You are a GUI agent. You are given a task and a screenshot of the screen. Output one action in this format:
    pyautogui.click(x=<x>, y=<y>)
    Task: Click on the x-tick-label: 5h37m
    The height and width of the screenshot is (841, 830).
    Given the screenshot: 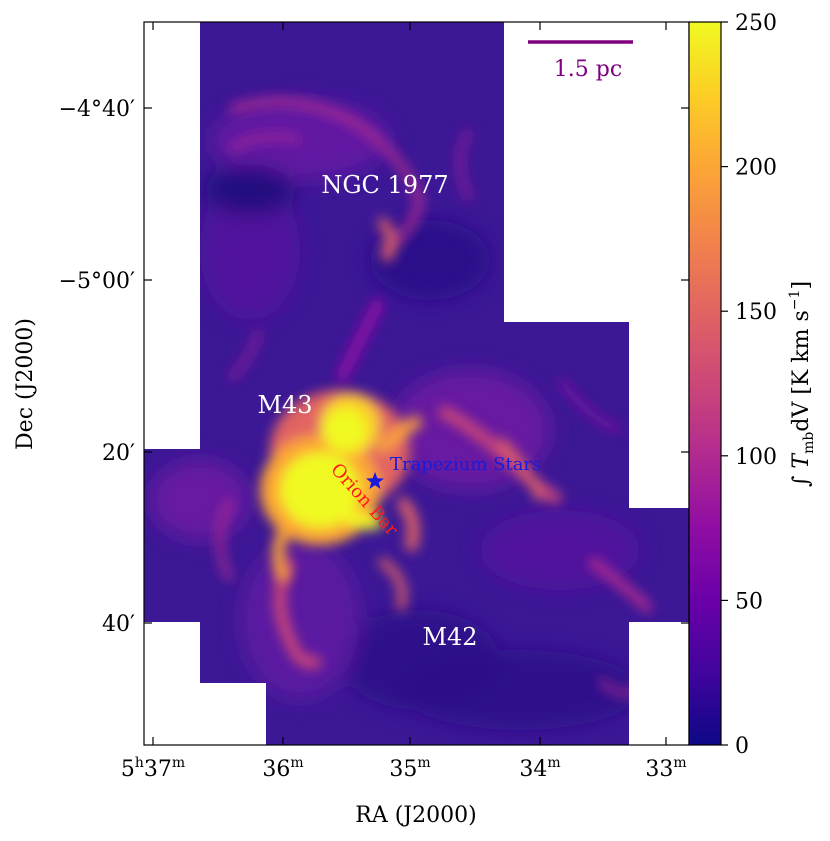 What is the action you would take?
    pyautogui.click(x=153, y=768)
    